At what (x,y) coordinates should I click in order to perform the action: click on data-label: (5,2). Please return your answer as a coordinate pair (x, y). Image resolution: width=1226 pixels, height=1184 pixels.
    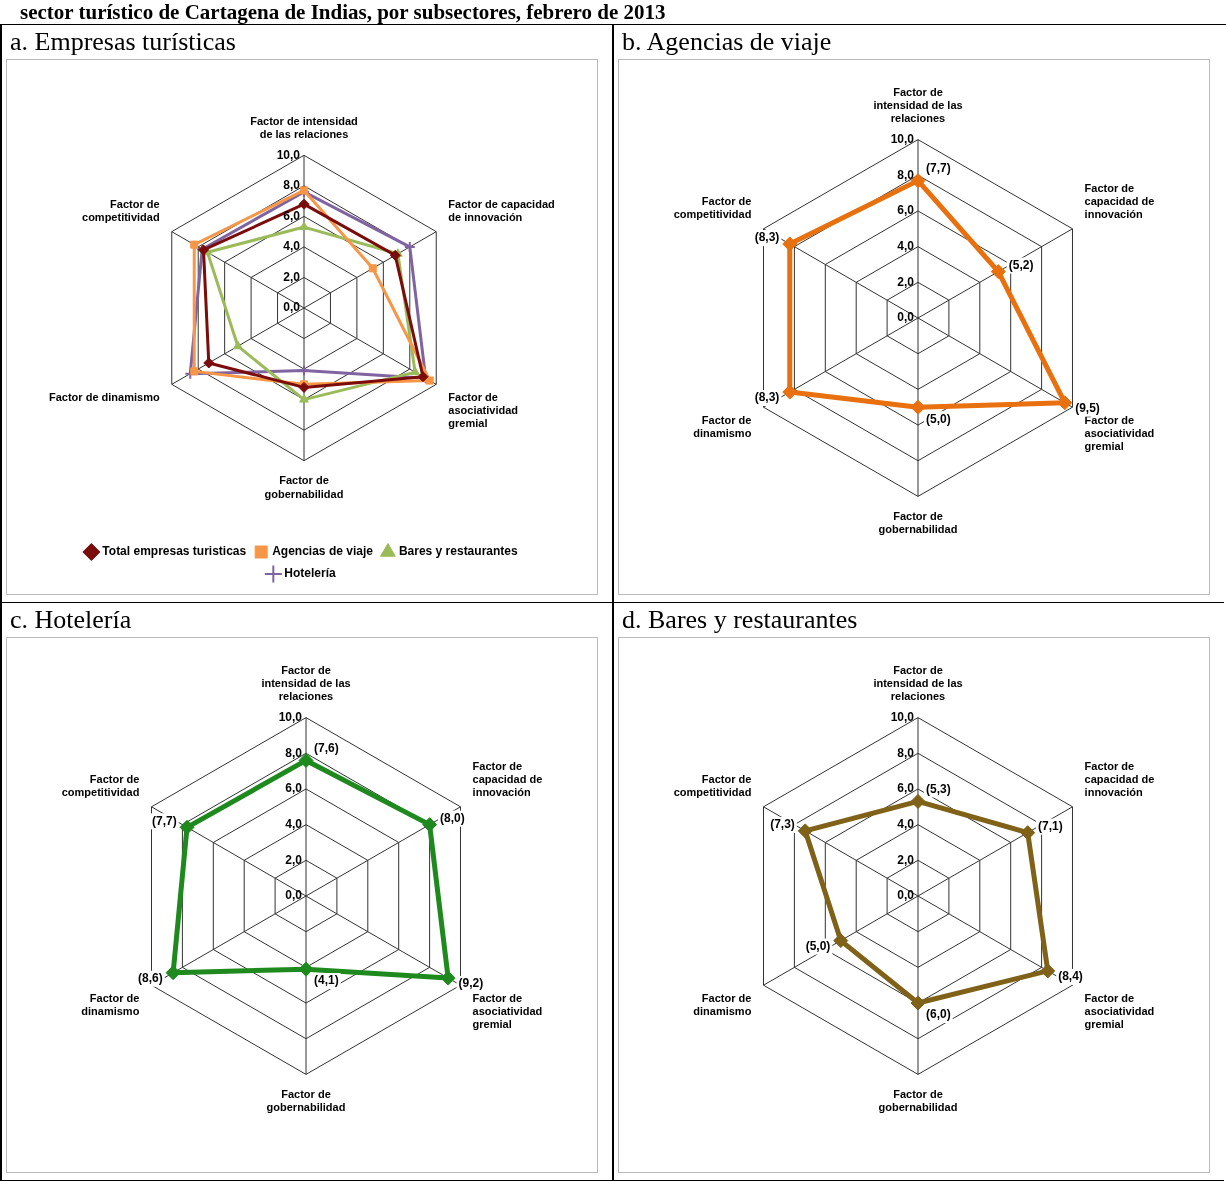
    Looking at the image, I should click on (1021, 264).